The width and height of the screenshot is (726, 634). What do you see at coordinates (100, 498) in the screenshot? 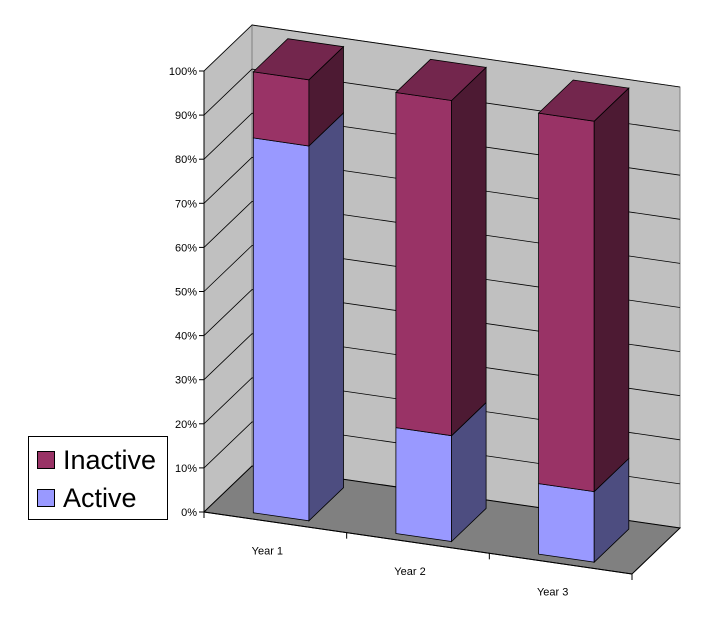
I see `legend-label-active: Active` at bounding box center [100, 498].